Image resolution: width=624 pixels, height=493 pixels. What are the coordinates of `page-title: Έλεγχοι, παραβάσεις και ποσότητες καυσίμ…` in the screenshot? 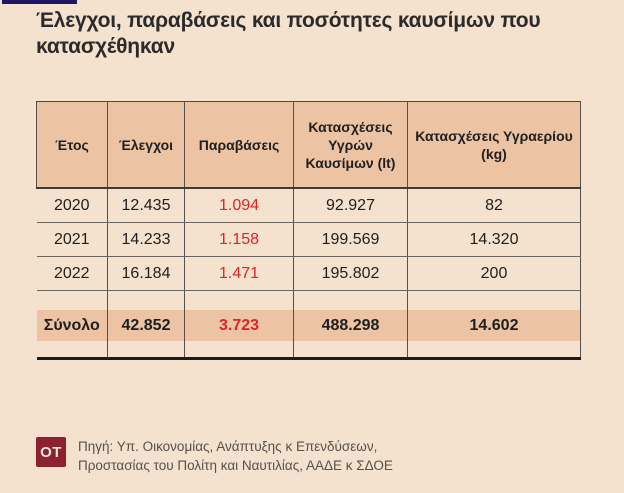 It's located at (288, 33).